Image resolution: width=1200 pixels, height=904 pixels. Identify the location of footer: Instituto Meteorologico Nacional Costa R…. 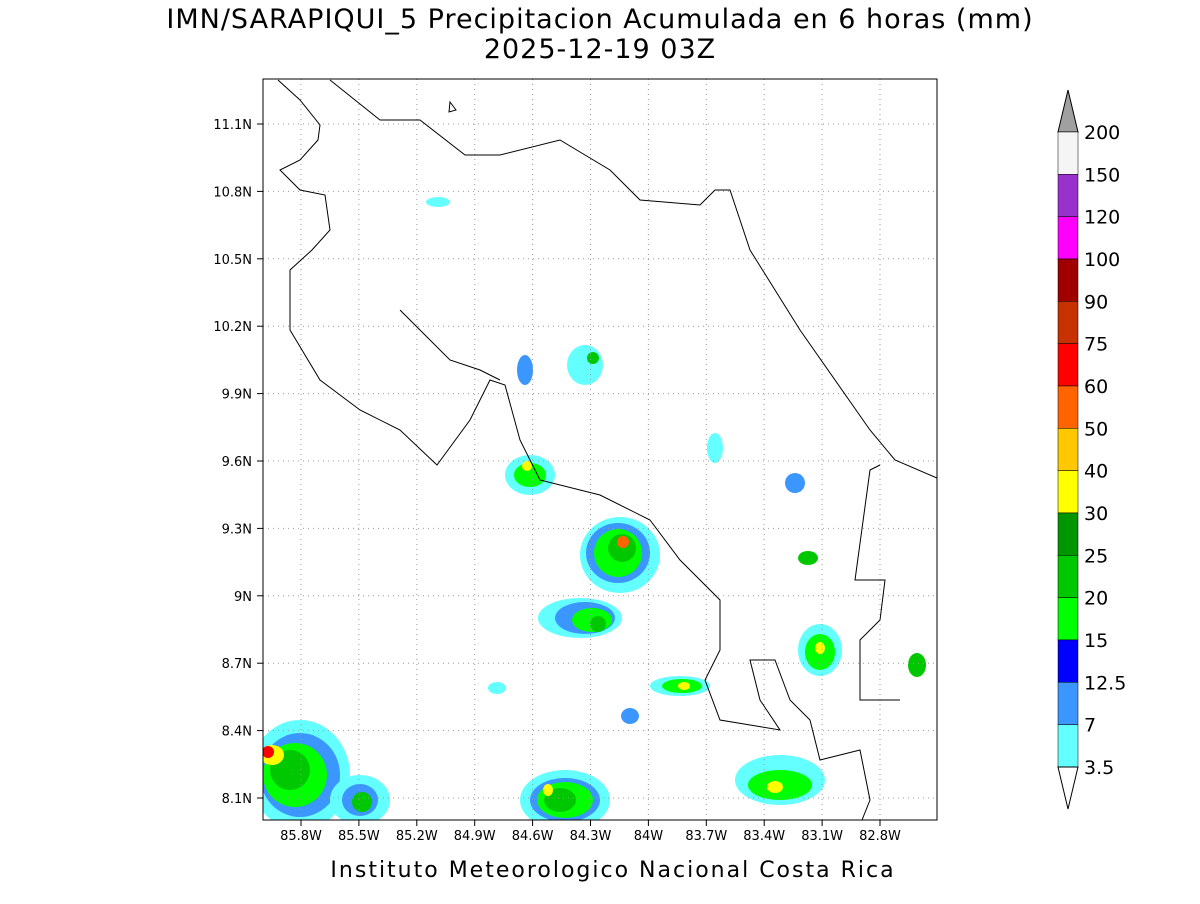
(612, 870).